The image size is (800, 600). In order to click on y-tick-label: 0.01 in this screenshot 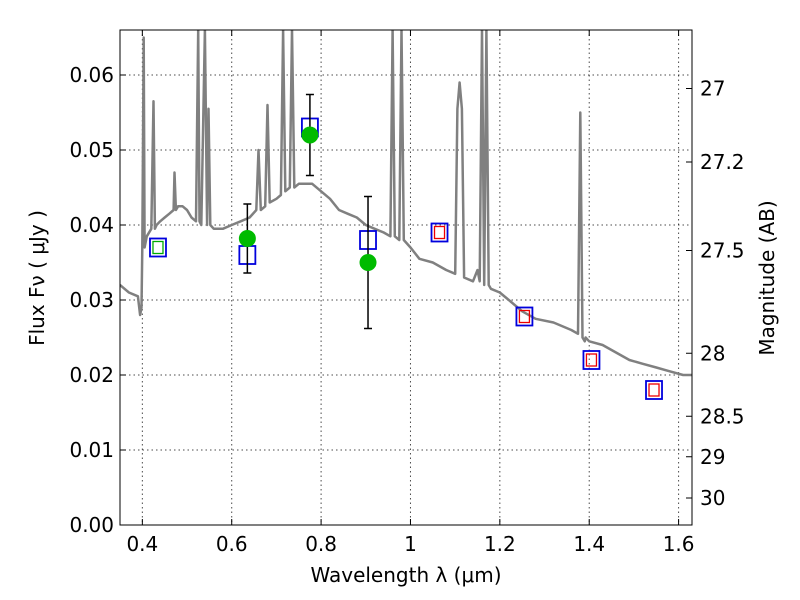, I will do `click(91, 450)`.